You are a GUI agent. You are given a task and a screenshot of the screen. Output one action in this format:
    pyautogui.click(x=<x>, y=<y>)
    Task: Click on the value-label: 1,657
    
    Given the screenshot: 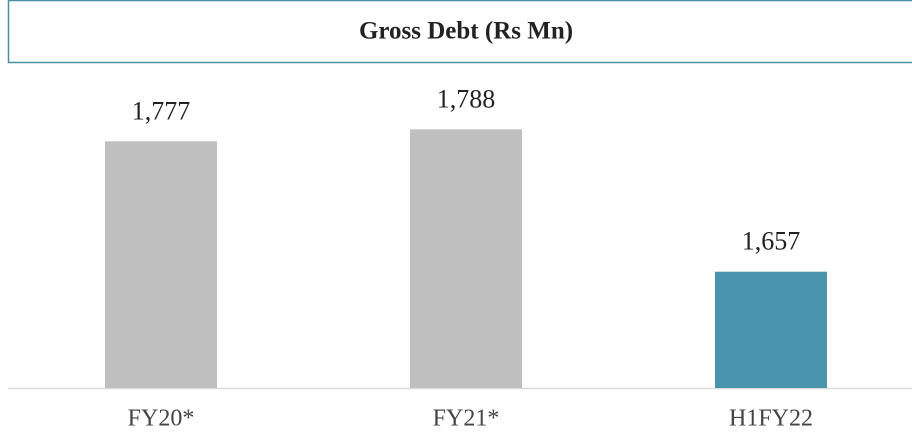 What is the action you would take?
    pyautogui.click(x=771, y=241)
    